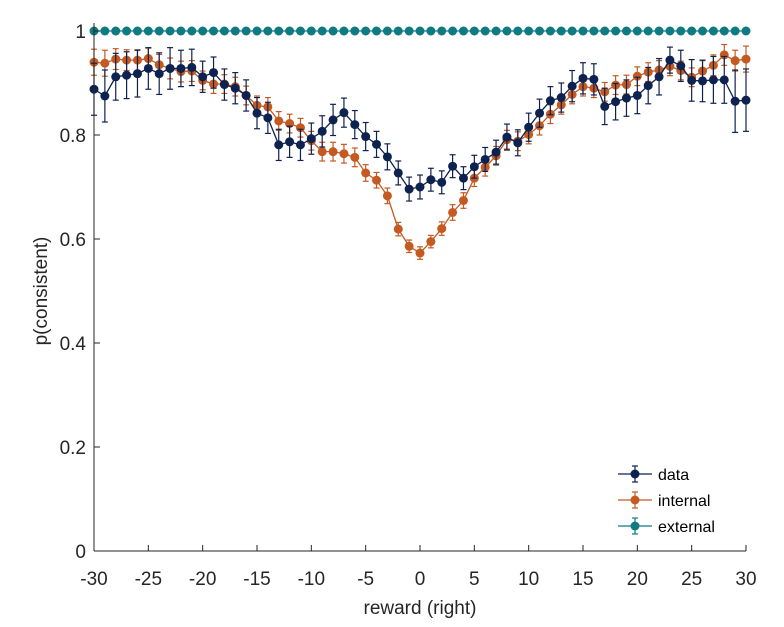  I want to click on x-tick-label: -20, so click(202, 579).